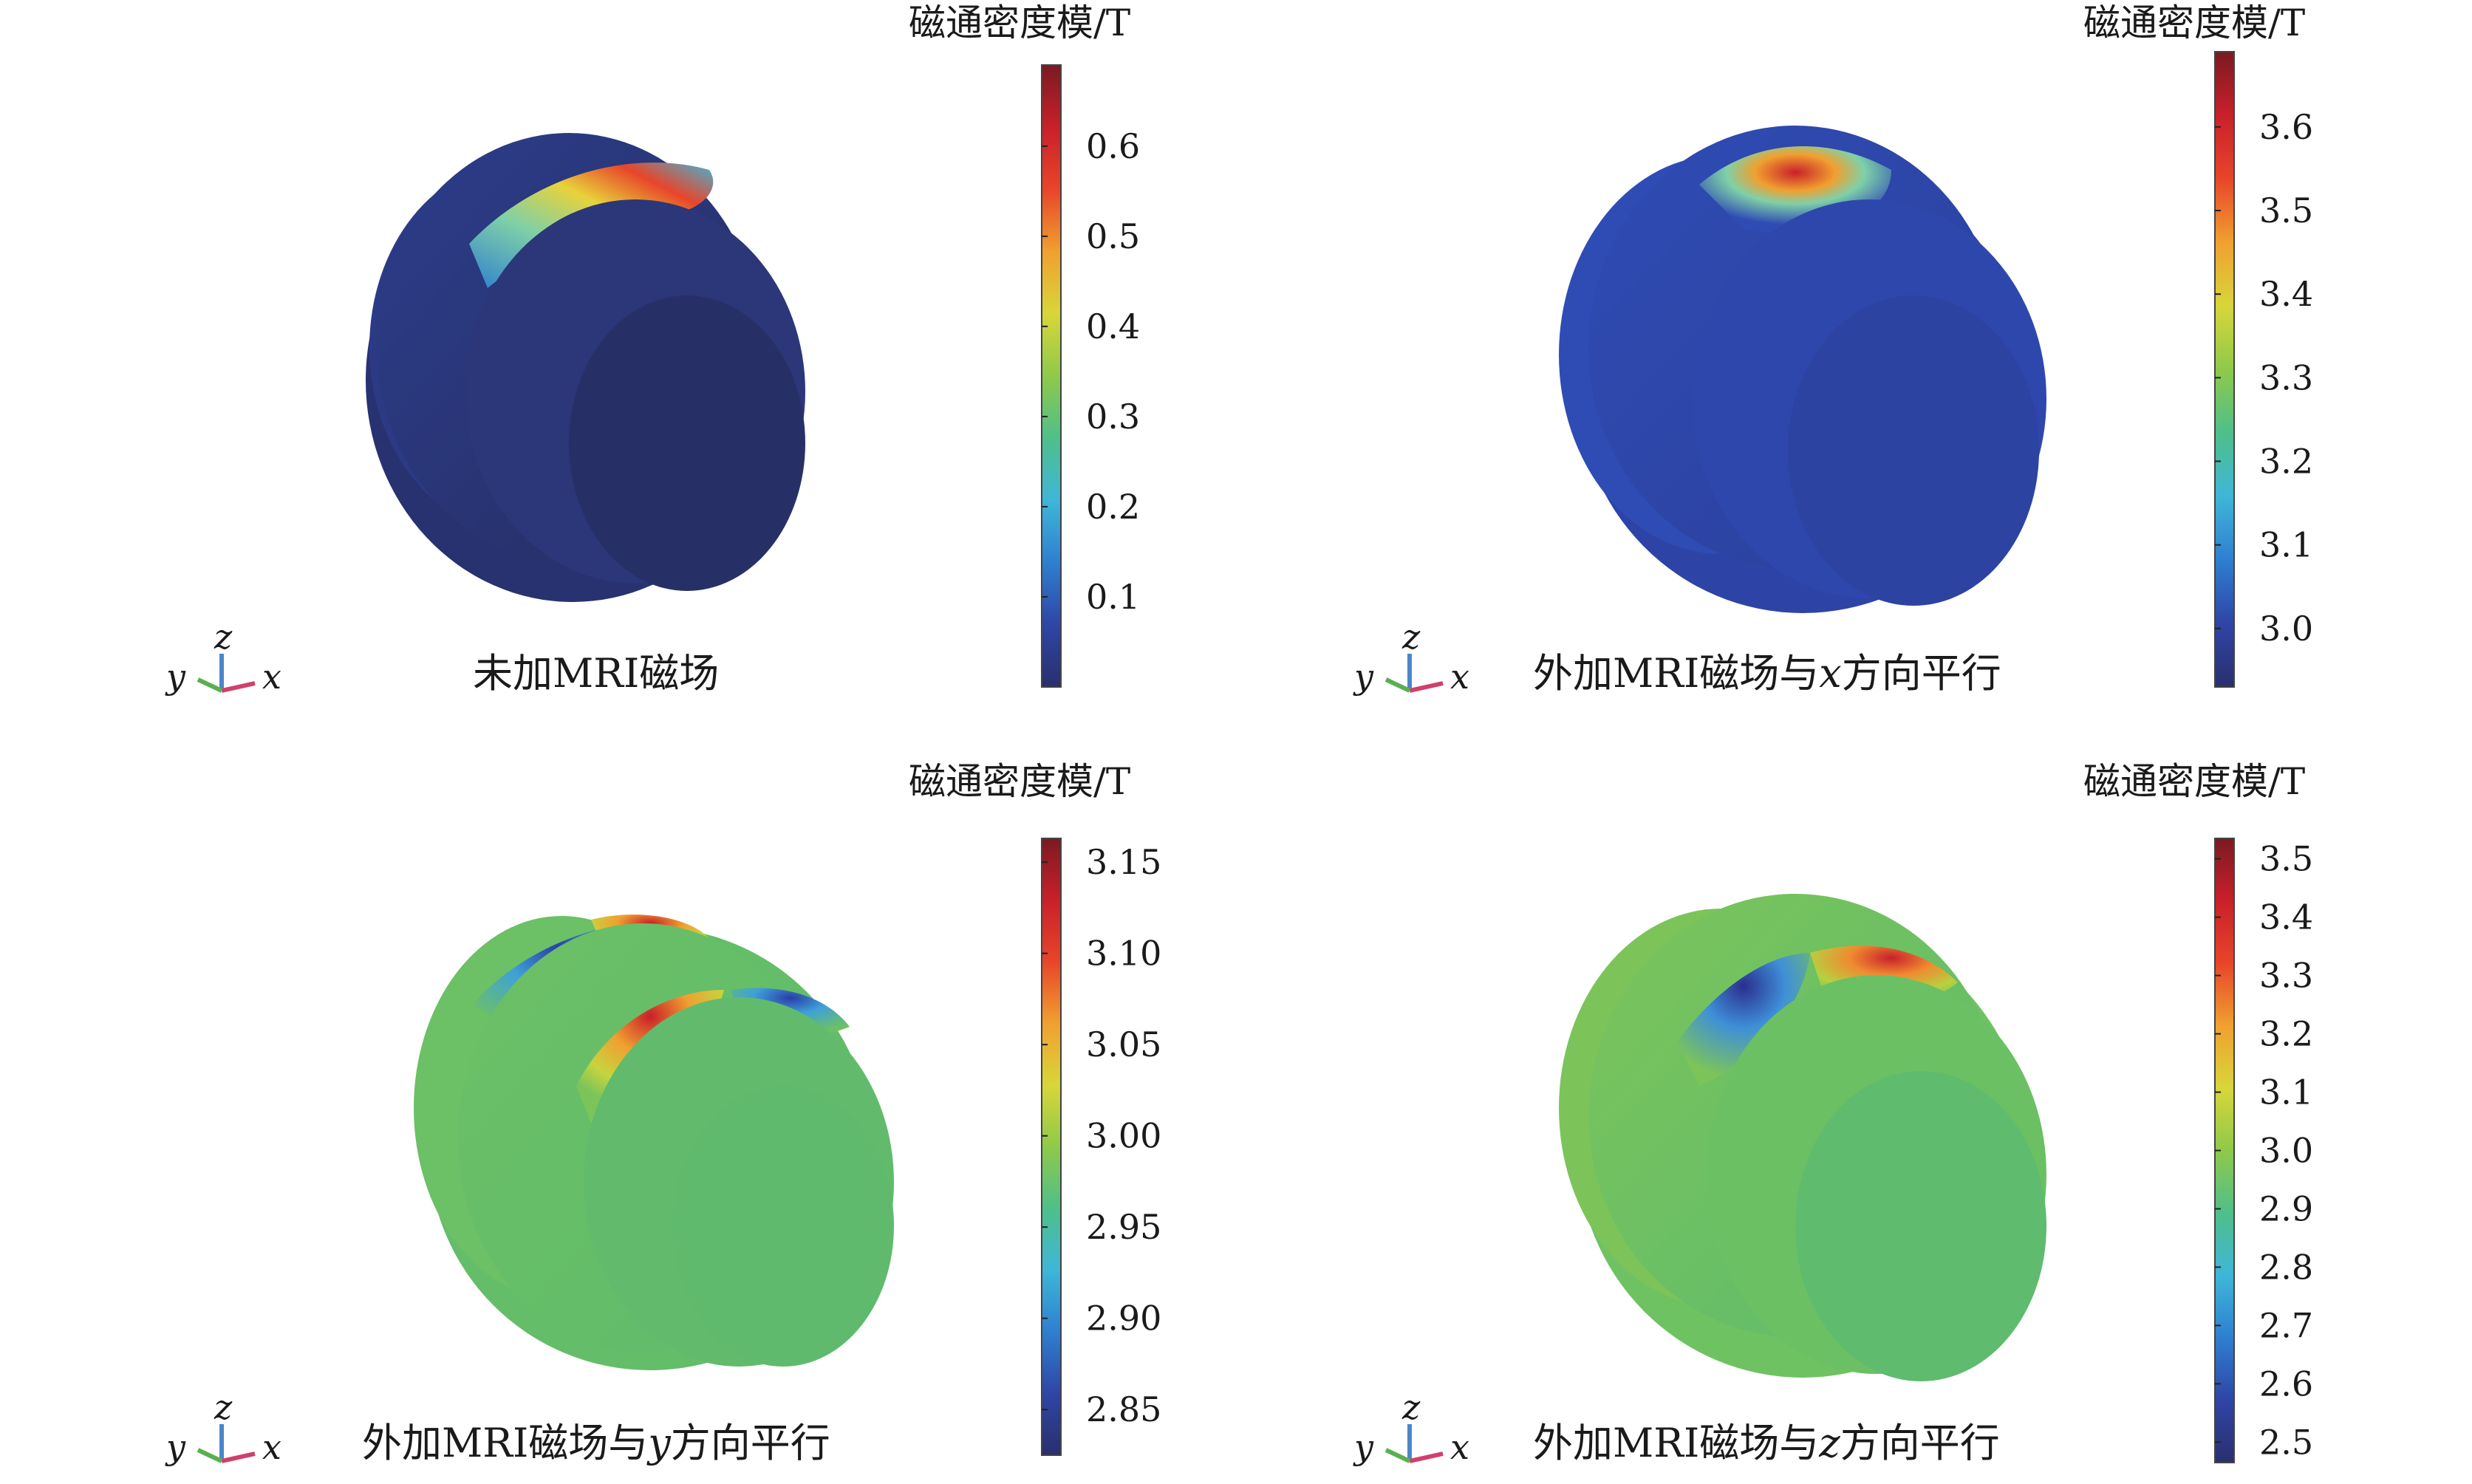 Image resolution: width=2472 pixels, height=1484 pixels. What do you see at coordinates (1123, 1044) in the screenshot?
I see `colorbar-tick-label: 3.05` at bounding box center [1123, 1044].